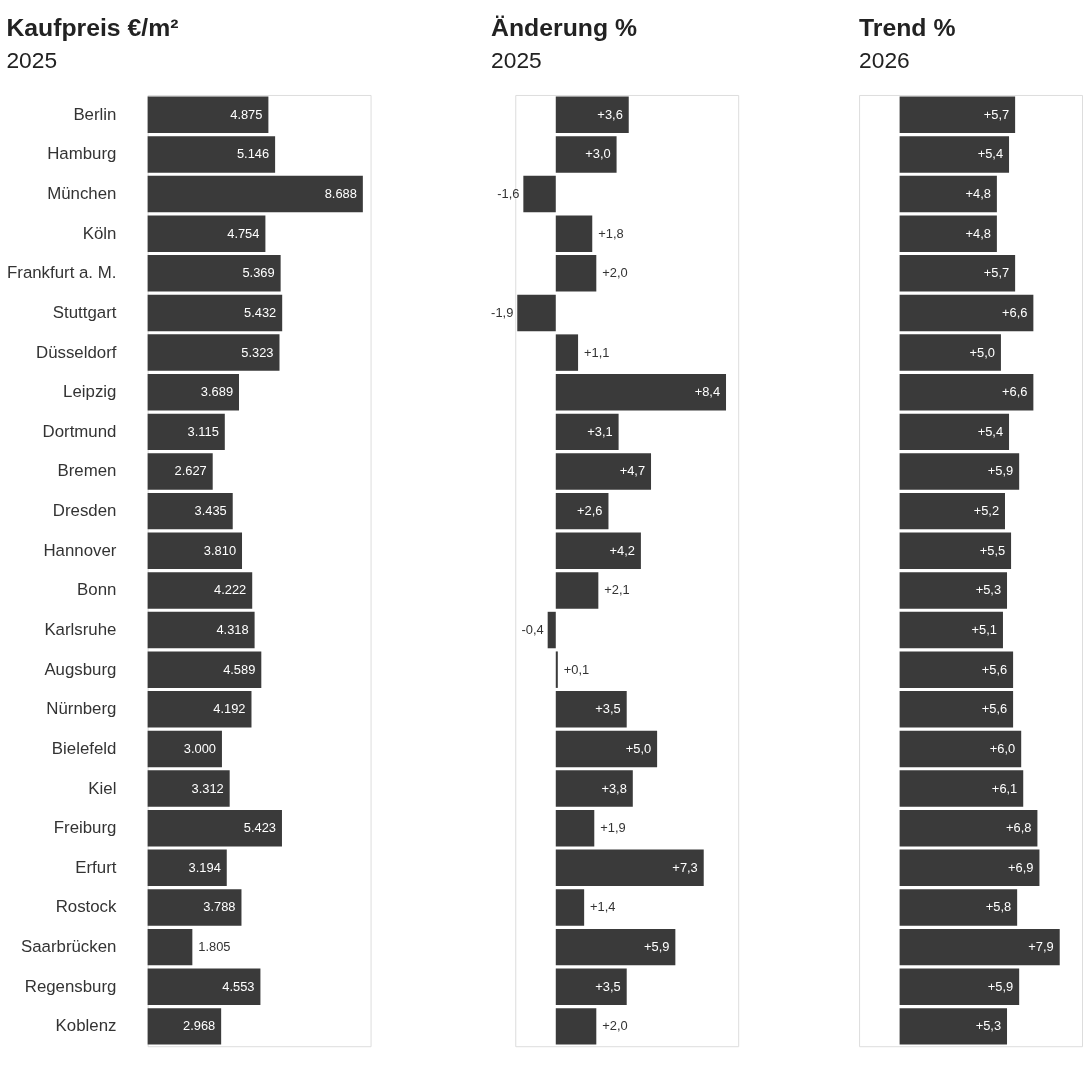 Image resolution: width=1083 pixels, height=1068 pixels. What do you see at coordinates (340, 194) in the screenshot?
I see `data-label: 8.688` at bounding box center [340, 194].